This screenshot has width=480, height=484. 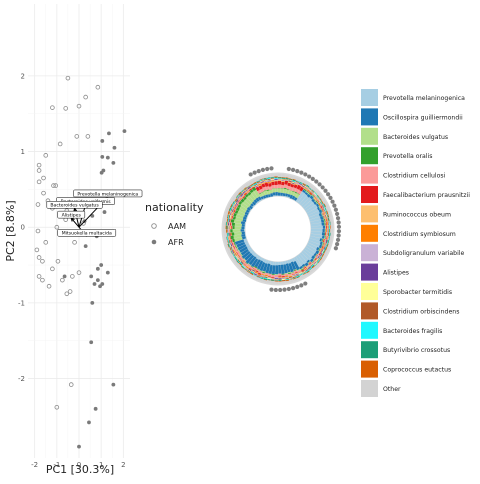 What do you see at coordinates (23, 152) in the screenshot?
I see `y-tick-label: 1` at bounding box center [23, 152].